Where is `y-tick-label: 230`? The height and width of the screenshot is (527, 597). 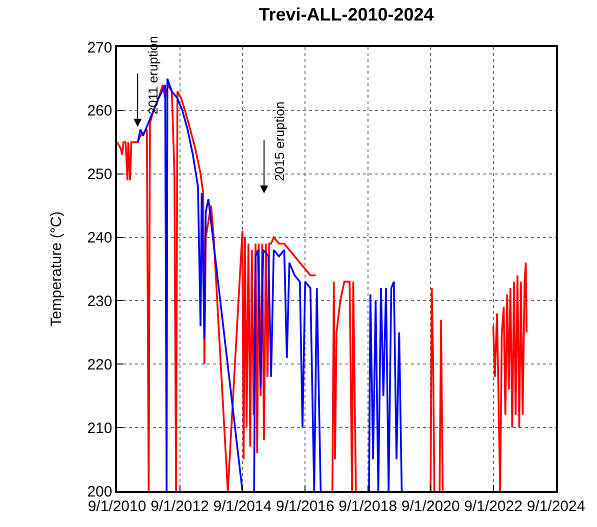
y-tick-label: 230 is located at coordinates (99, 301).